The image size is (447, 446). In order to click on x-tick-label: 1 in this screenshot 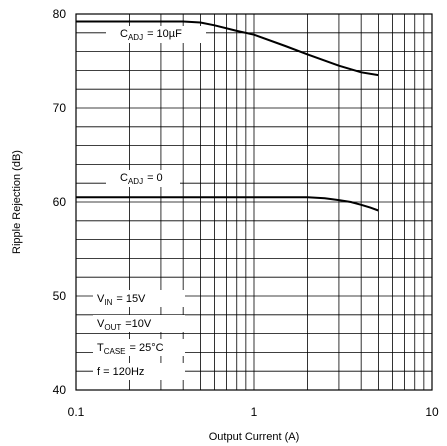, I will do `click(254, 412)`.